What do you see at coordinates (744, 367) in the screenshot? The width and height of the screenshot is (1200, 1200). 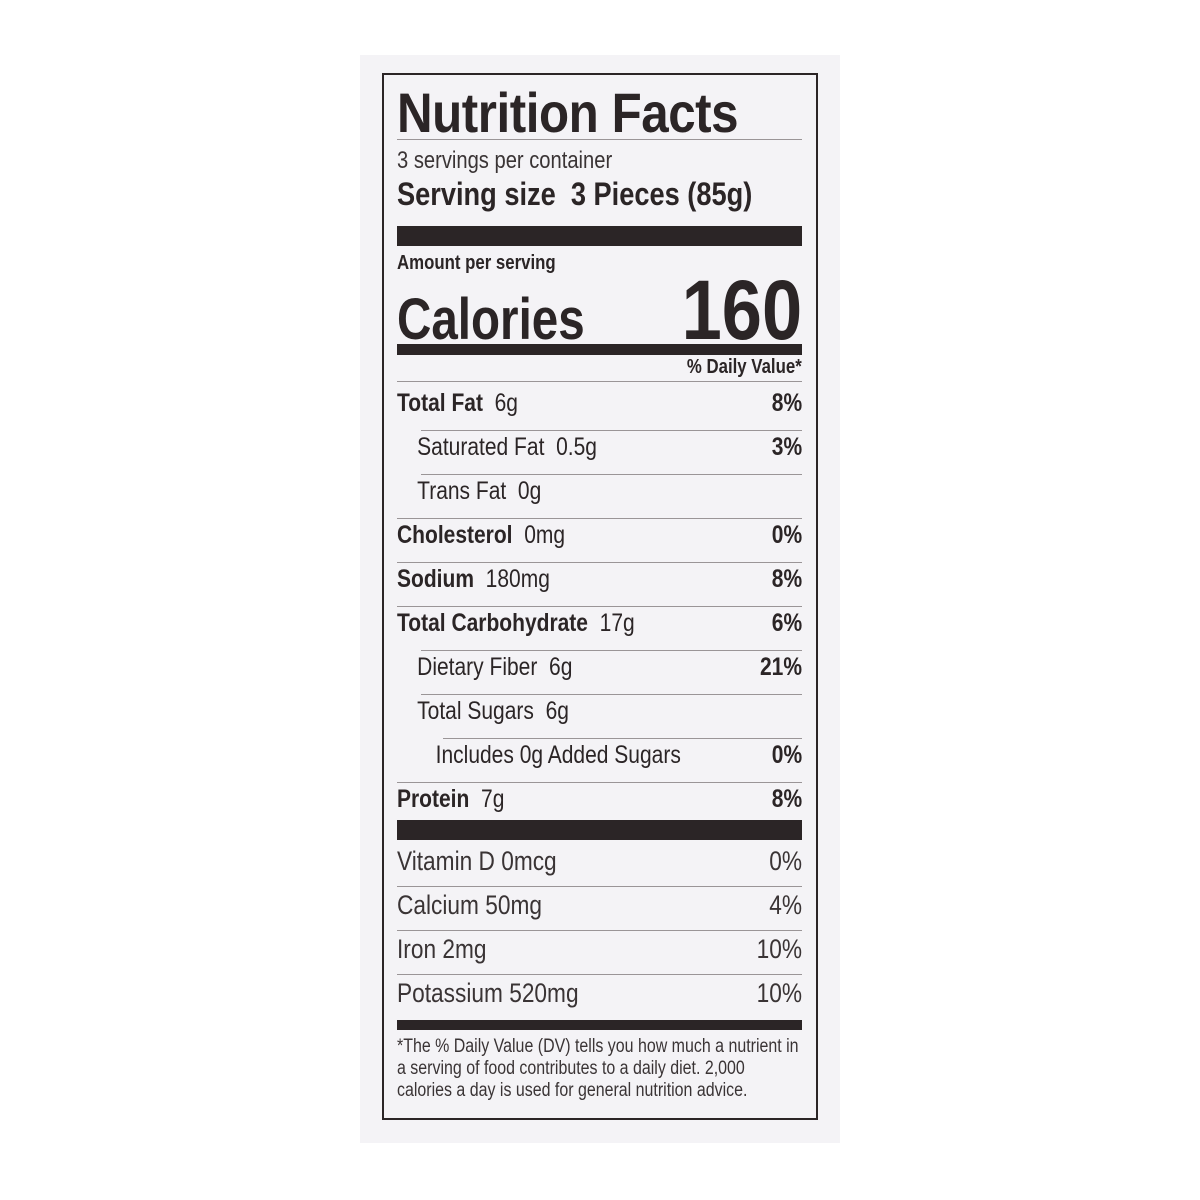 I see `daily-value-header: % Daily Value*` at bounding box center [744, 367].